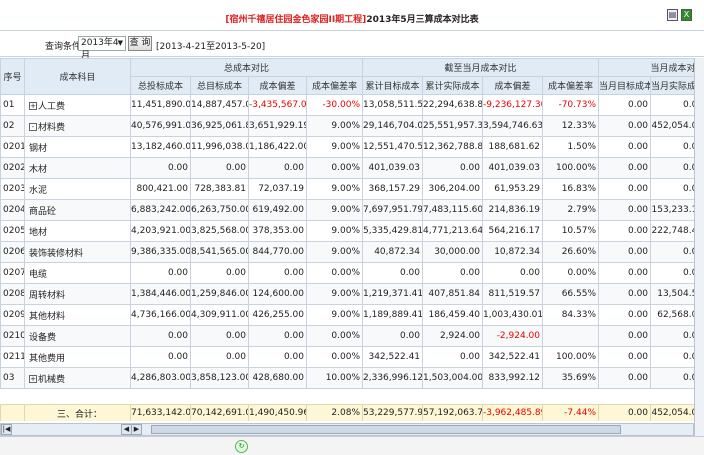 The height and width of the screenshot is (455, 704). What do you see at coordinates (6, 429) in the screenshot?
I see `scroll-first-icon: |◀` at bounding box center [6, 429].